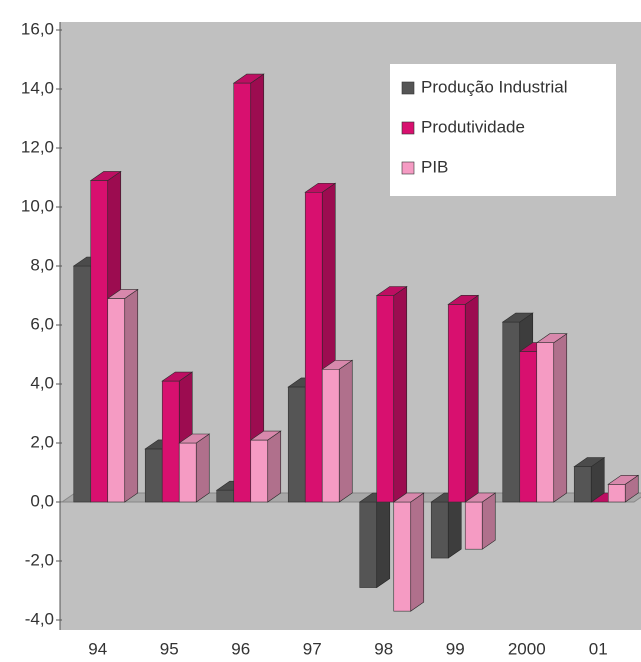 This screenshot has height=662, width=641. I want to click on x-tick-label: 2000, so click(527, 648).